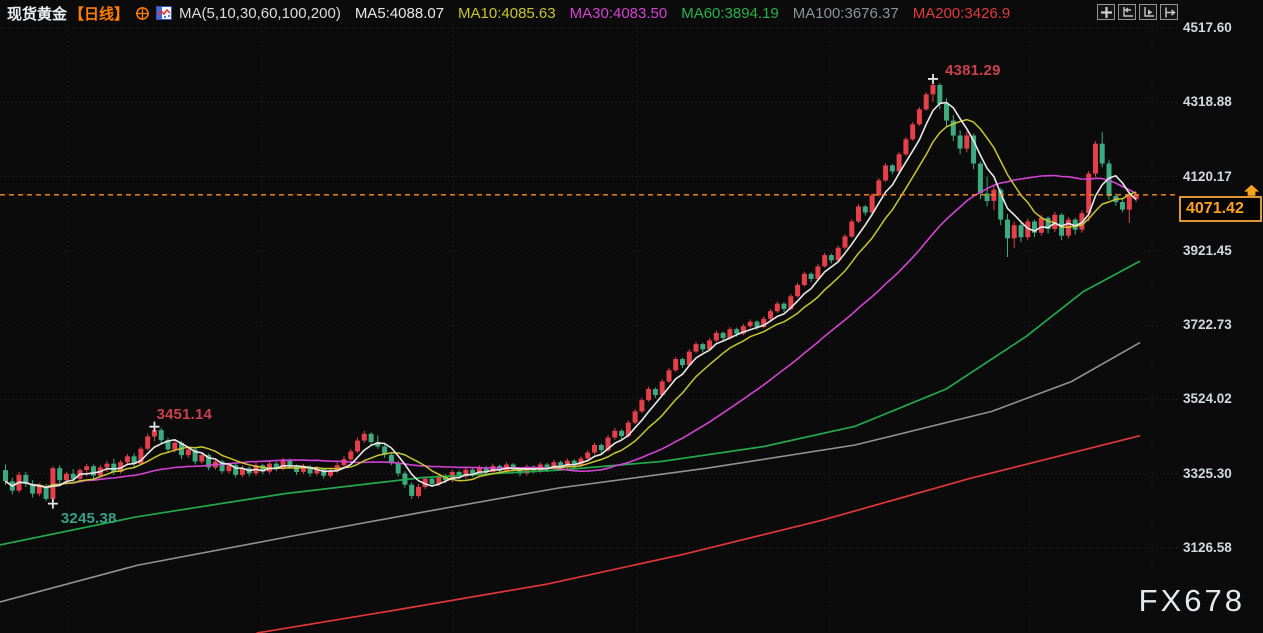 The height and width of the screenshot is (633, 1263). What do you see at coordinates (260, 13) in the screenshot?
I see `ma-formula-label: MA(5,10,30,60,100,200)` at bounding box center [260, 13].